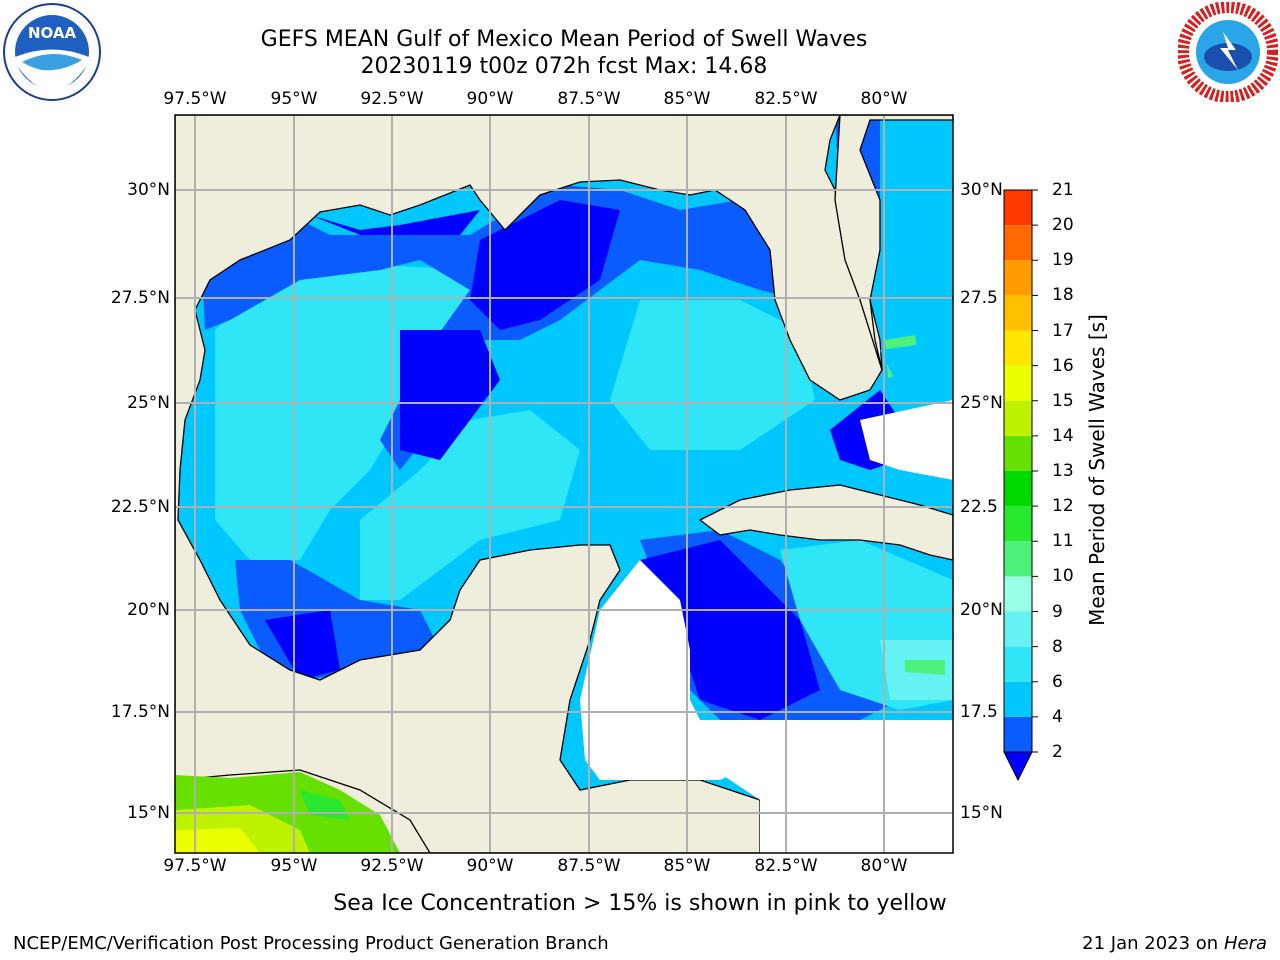 This screenshot has height=960, width=1280. I want to click on lon-label-top: 82.5°W, so click(786, 99).